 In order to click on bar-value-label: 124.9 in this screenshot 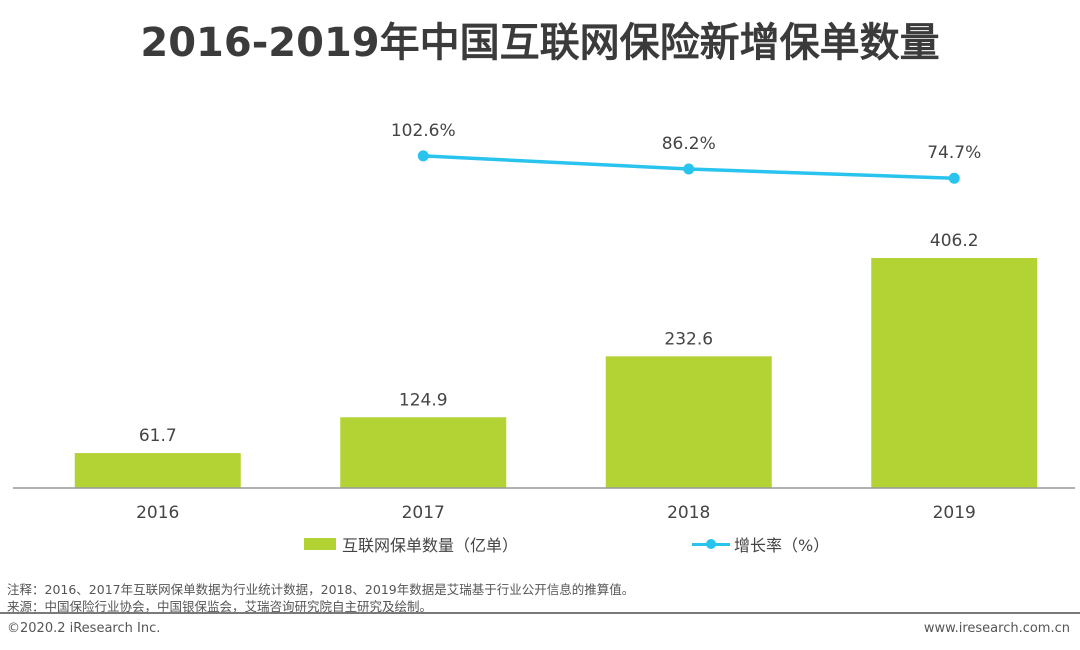, I will do `click(423, 400)`.